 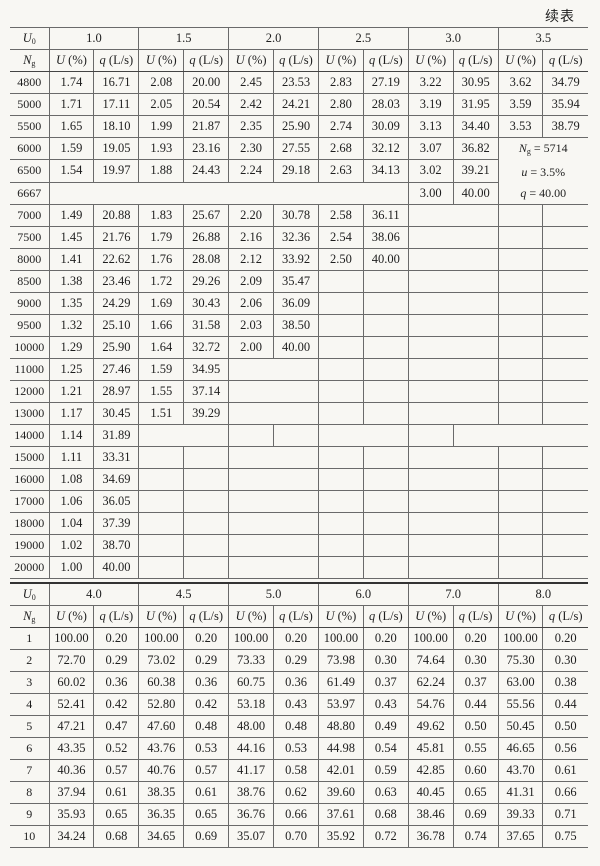 I want to click on q-value: 30.45, so click(x=116, y=413).